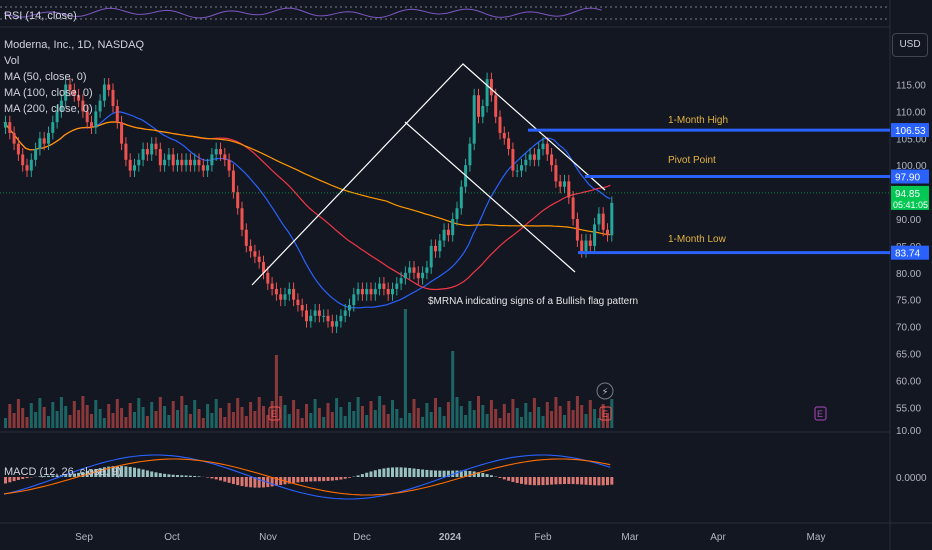 The height and width of the screenshot is (550, 932). What do you see at coordinates (908, 431) in the screenshot?
I see `macd-tick-label: 10.00` at bounding box center [908, 431].